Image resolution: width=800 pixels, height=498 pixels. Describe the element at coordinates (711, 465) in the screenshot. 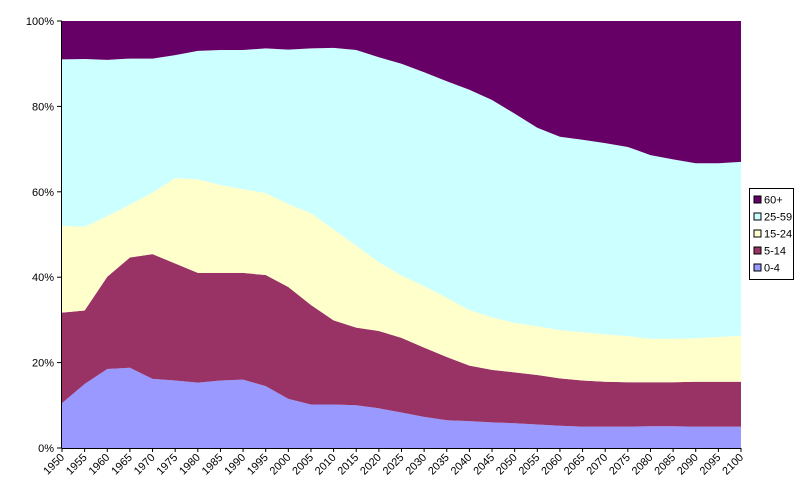

I see `x-tick-label: 2095` at that location.